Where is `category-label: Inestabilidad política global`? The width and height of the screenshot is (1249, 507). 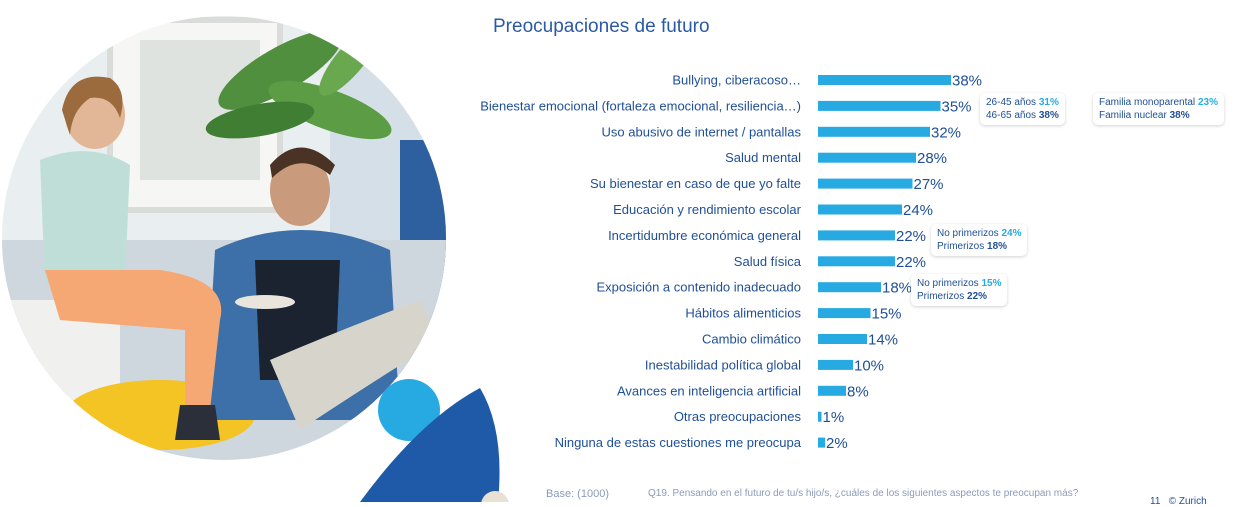 category-label: Inestabilidad política global is located at coordinates (723, 364).